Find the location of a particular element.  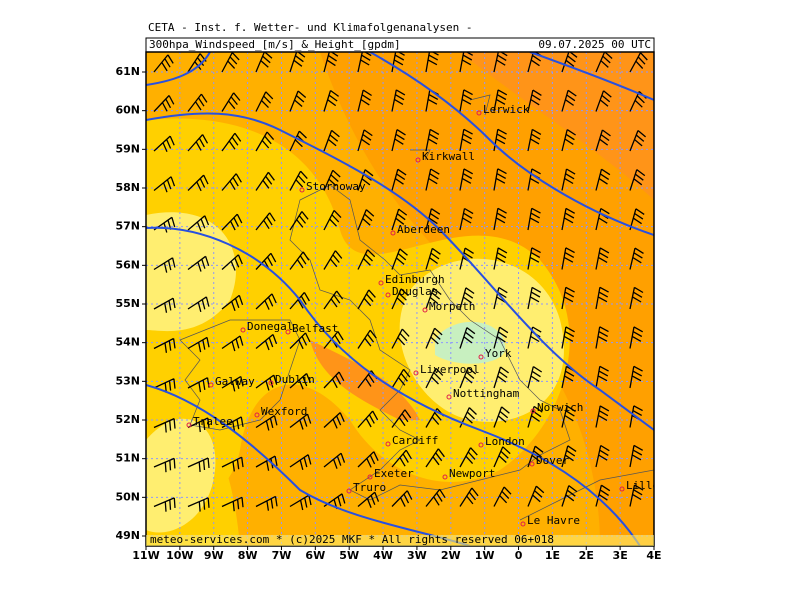

city-label: Newport is located at coordinates (472, 473).